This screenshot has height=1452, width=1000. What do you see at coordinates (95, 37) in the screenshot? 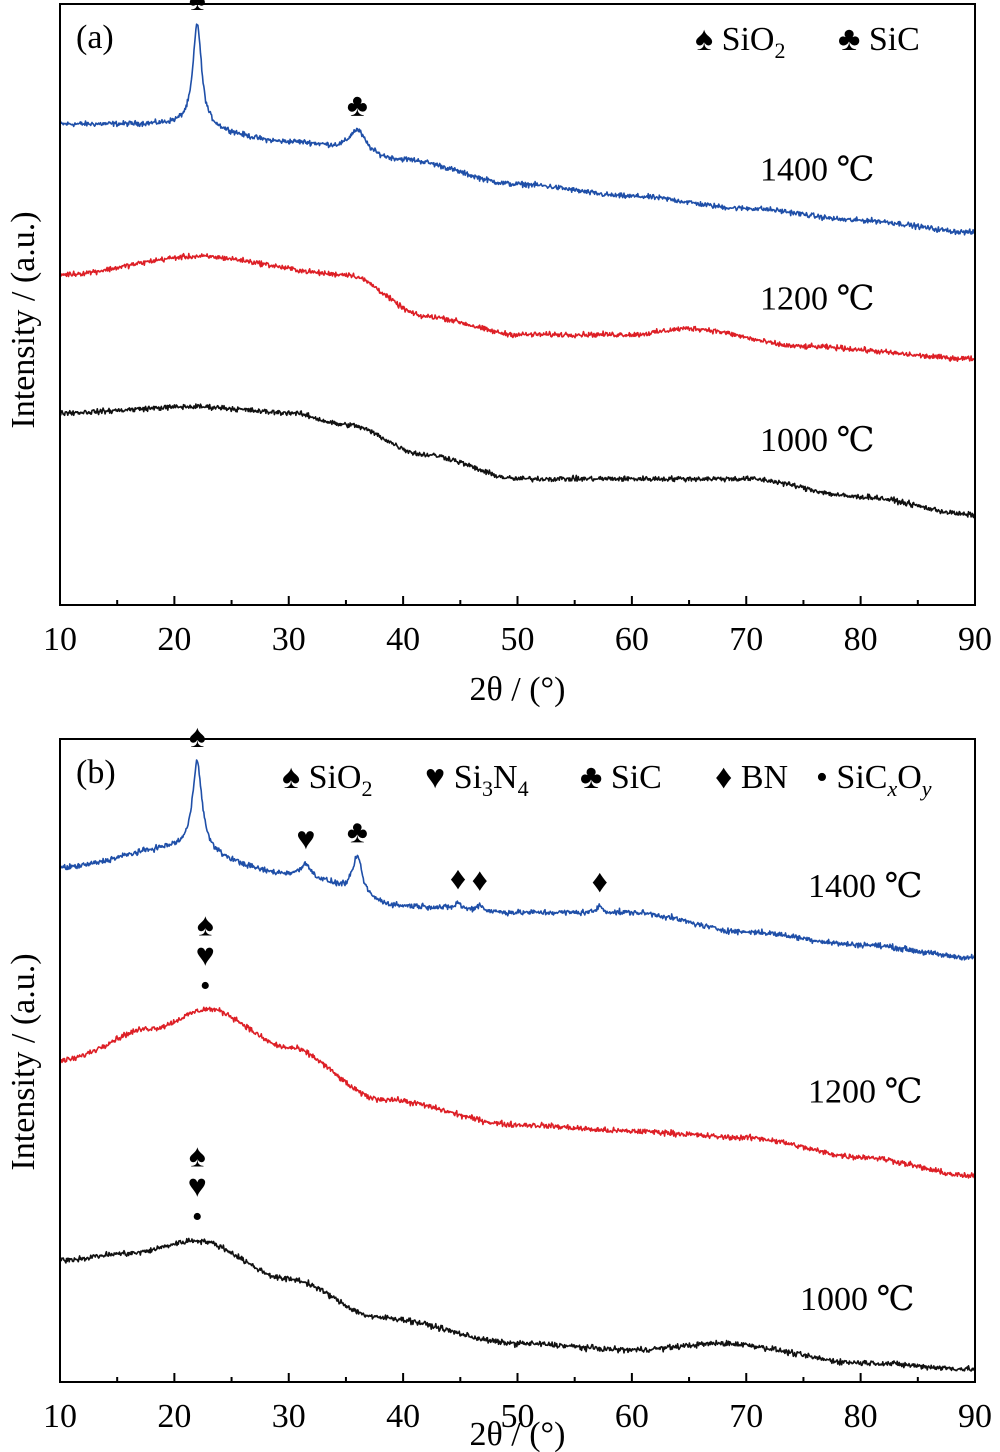
I see `panel-label: (a)` at bounding box center [95, 37].